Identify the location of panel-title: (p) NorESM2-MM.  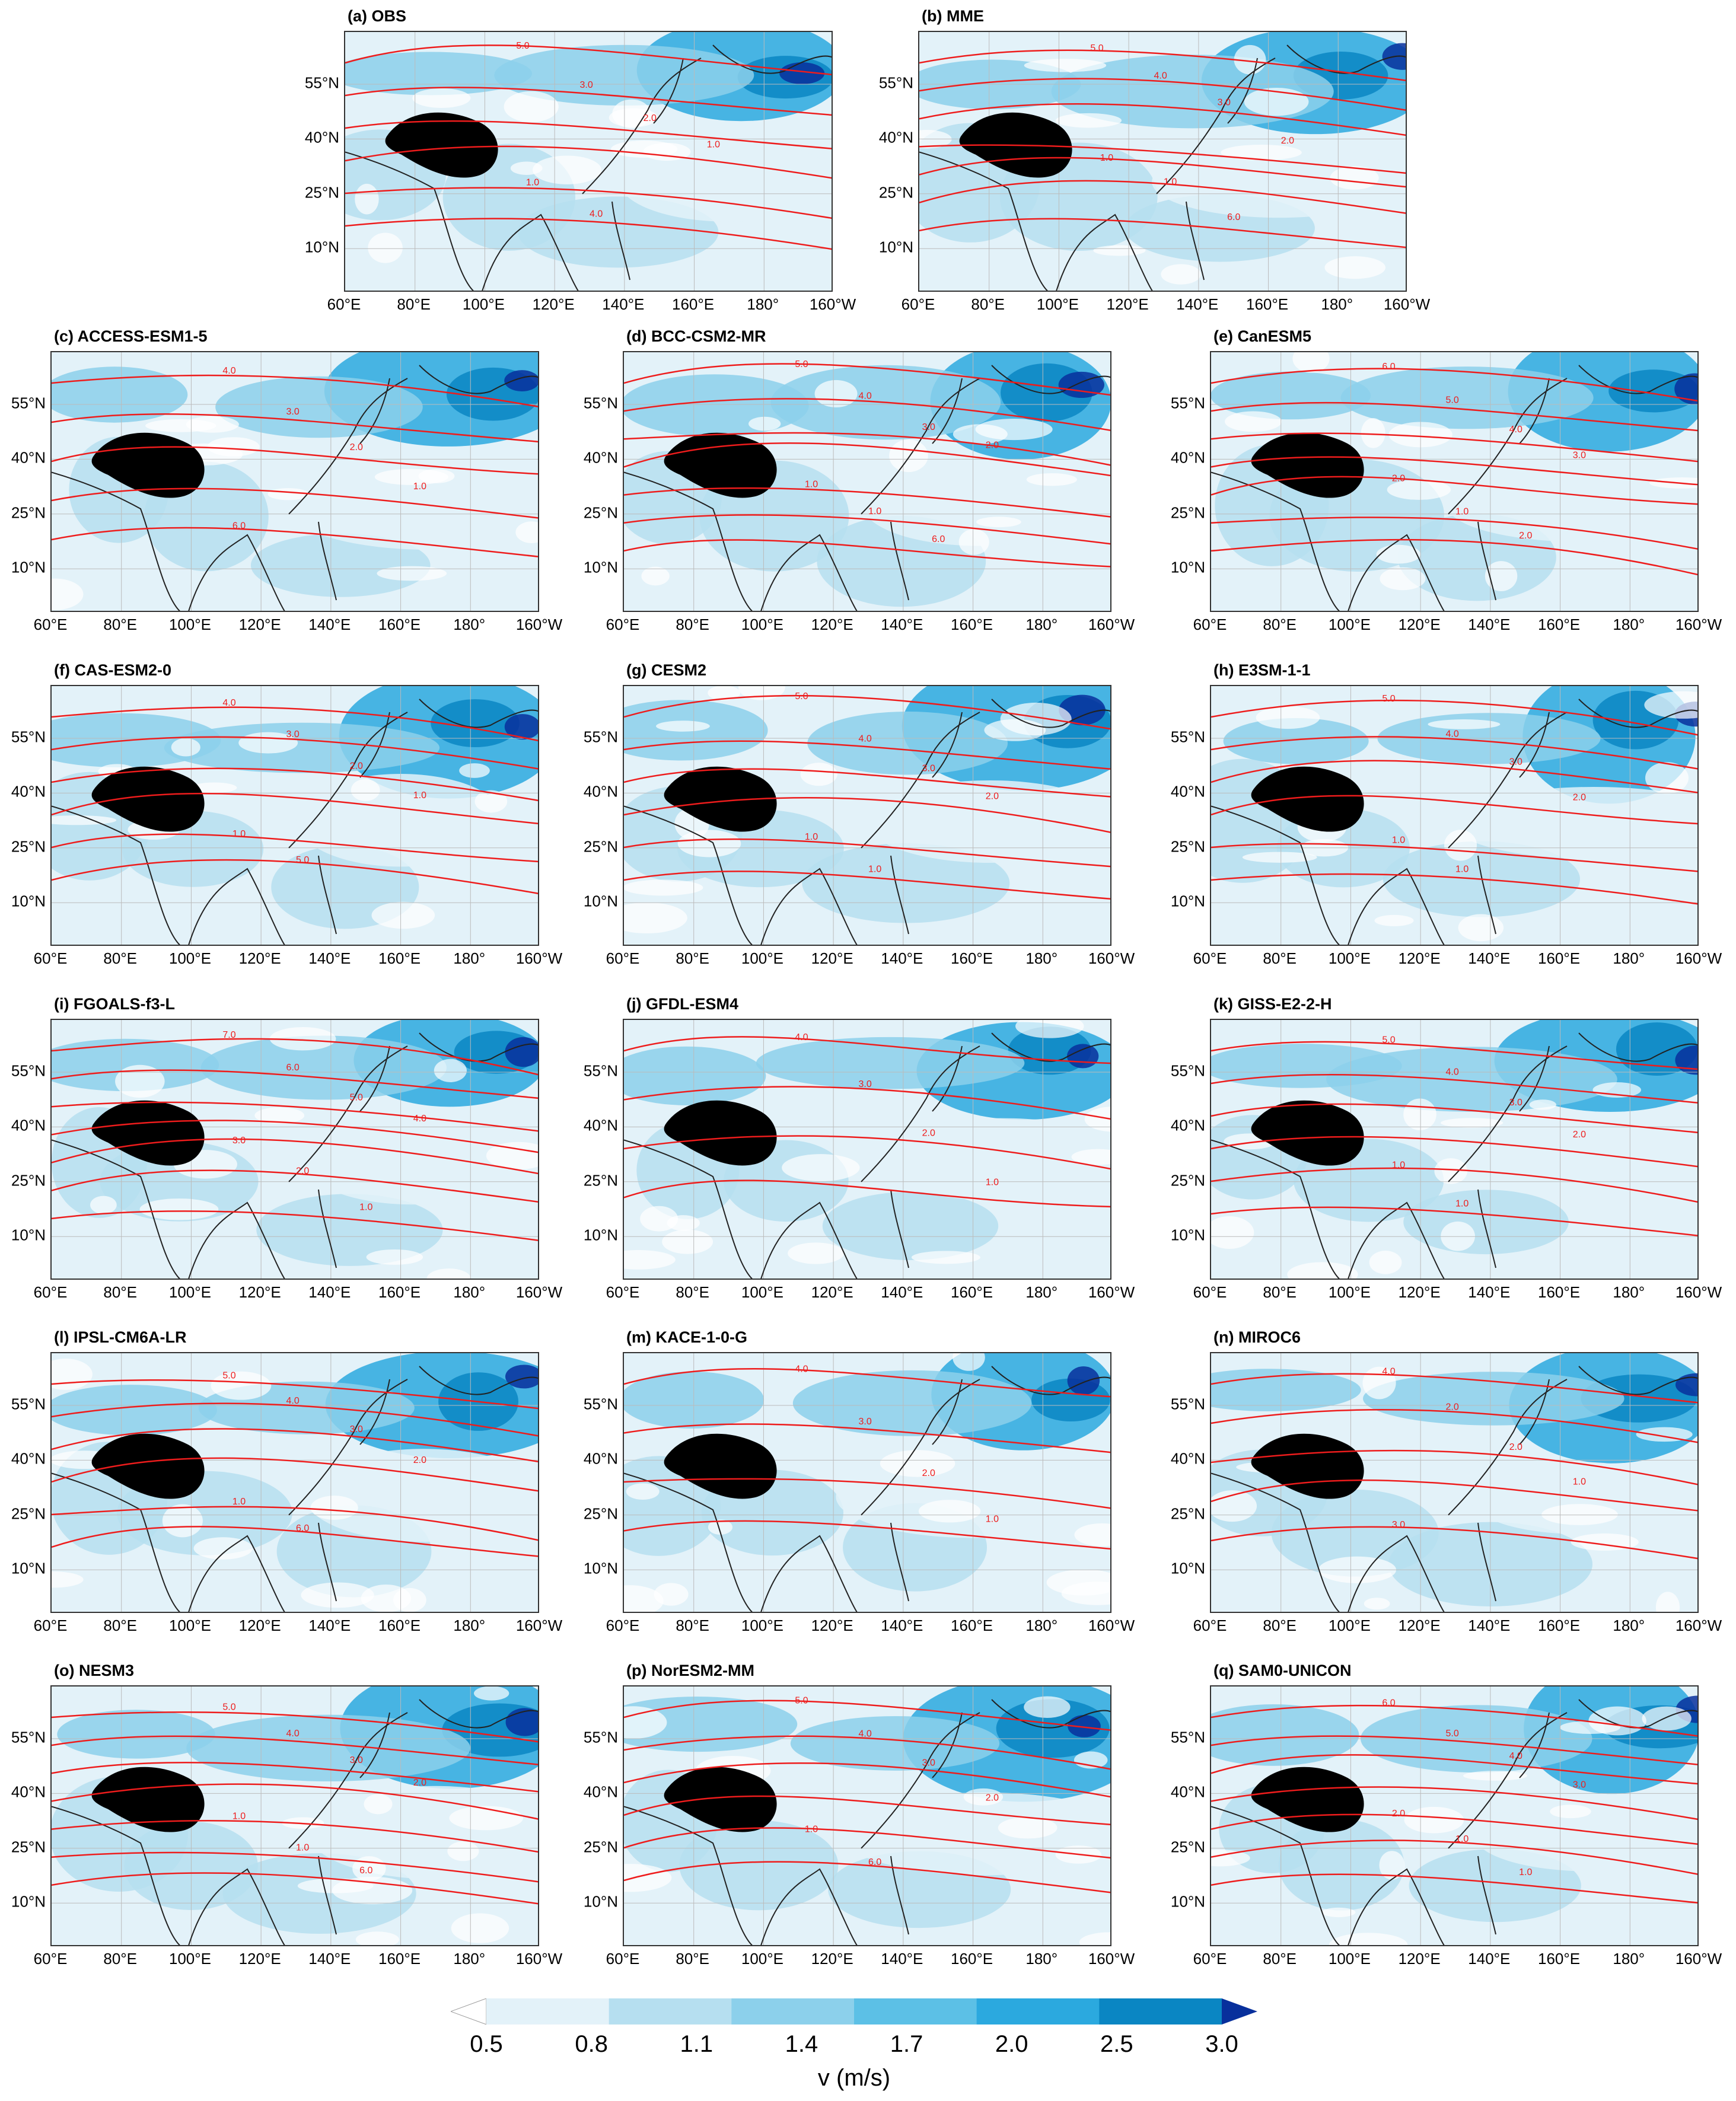
(690, 1670).